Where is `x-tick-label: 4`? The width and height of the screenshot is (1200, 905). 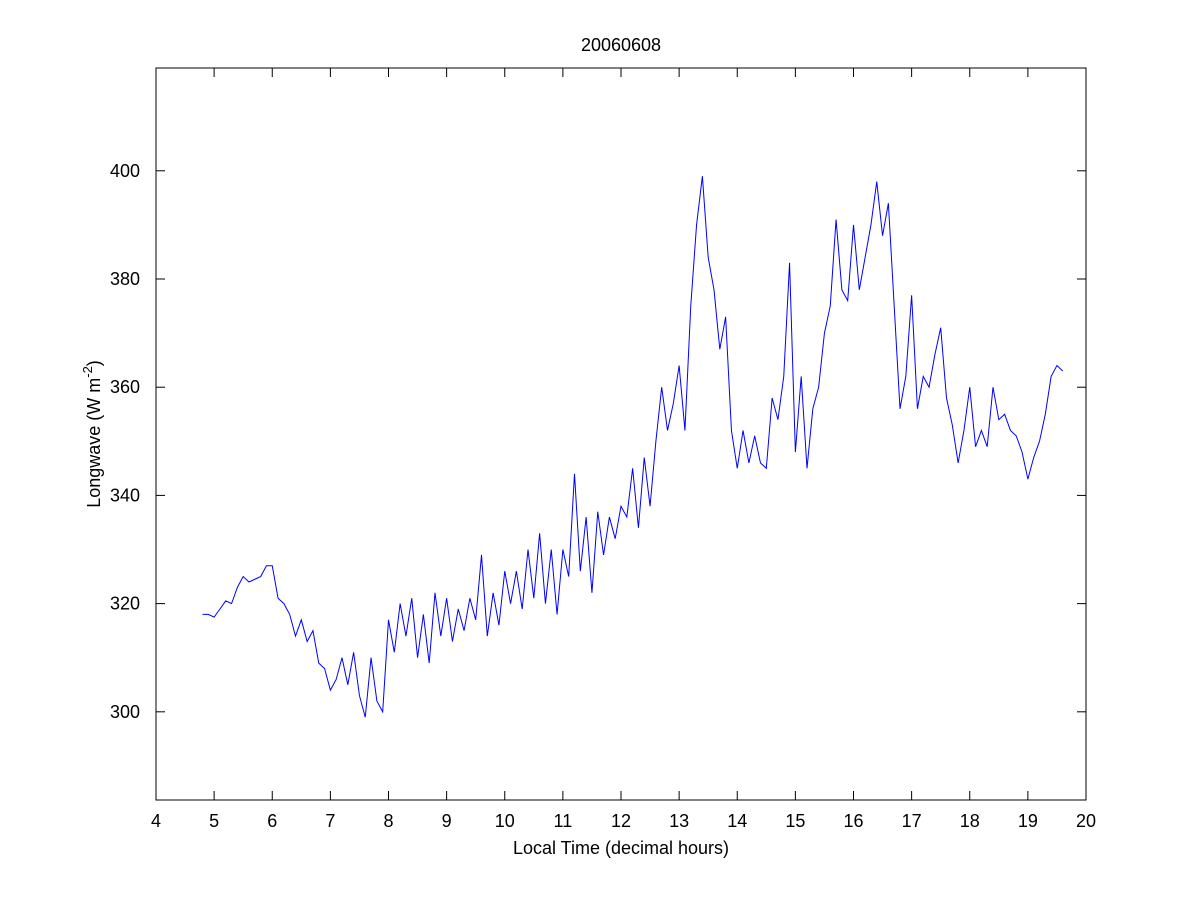 x-tick-label: 4 is located at coordinates (156, 821).